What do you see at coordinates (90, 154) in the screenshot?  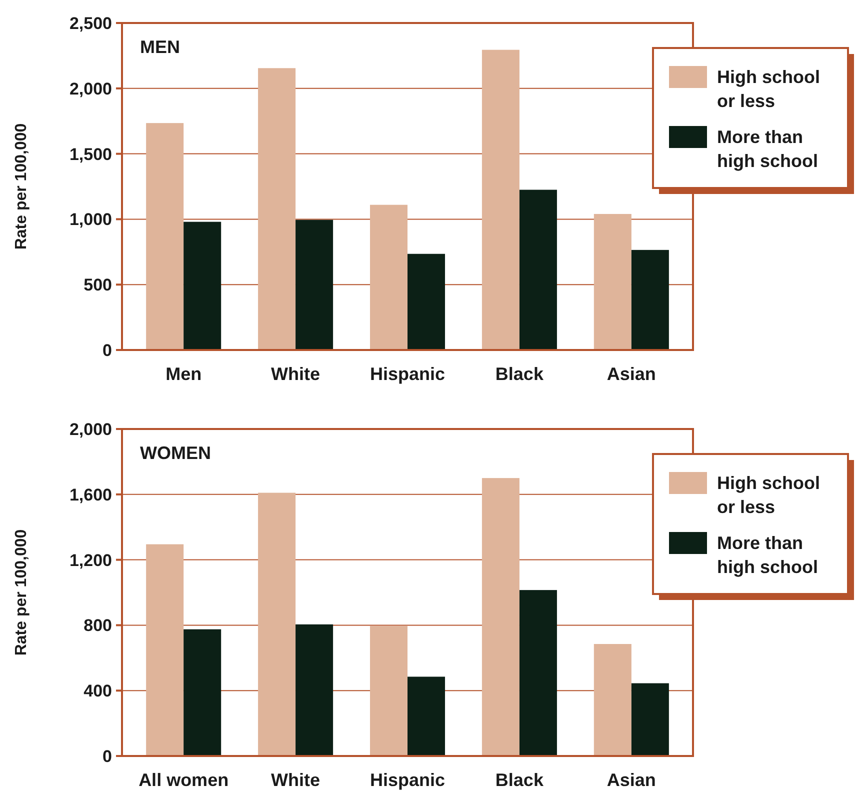 I see `y-tick-label: 1,500` at bounding box center [90, 154].